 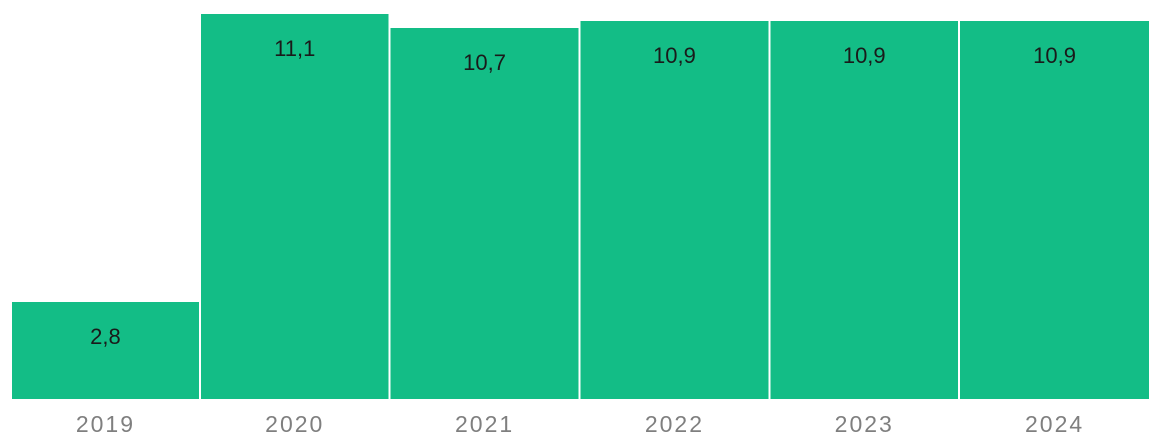 I want to click on bar-2021, so click(x=484, y=213).